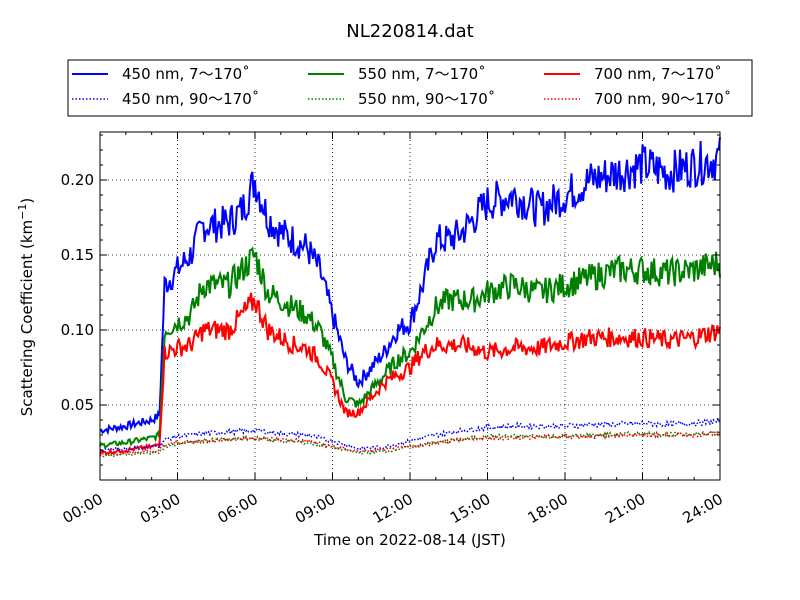 The image size is (800, 600). Describe the element at coordinates (190, 99) in the screenshot. I see `legend-label: 450 nm, 90～170˚` at that location.